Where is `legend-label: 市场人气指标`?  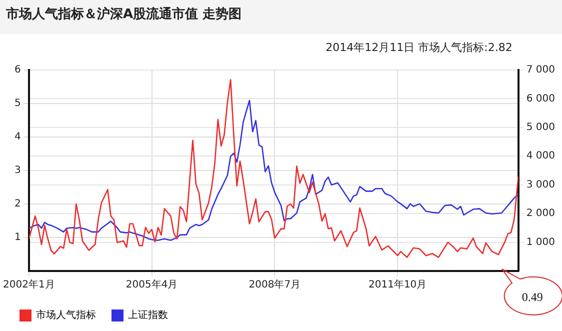 legend-label: 市场人气指标 is located at coordinates (66, 315).